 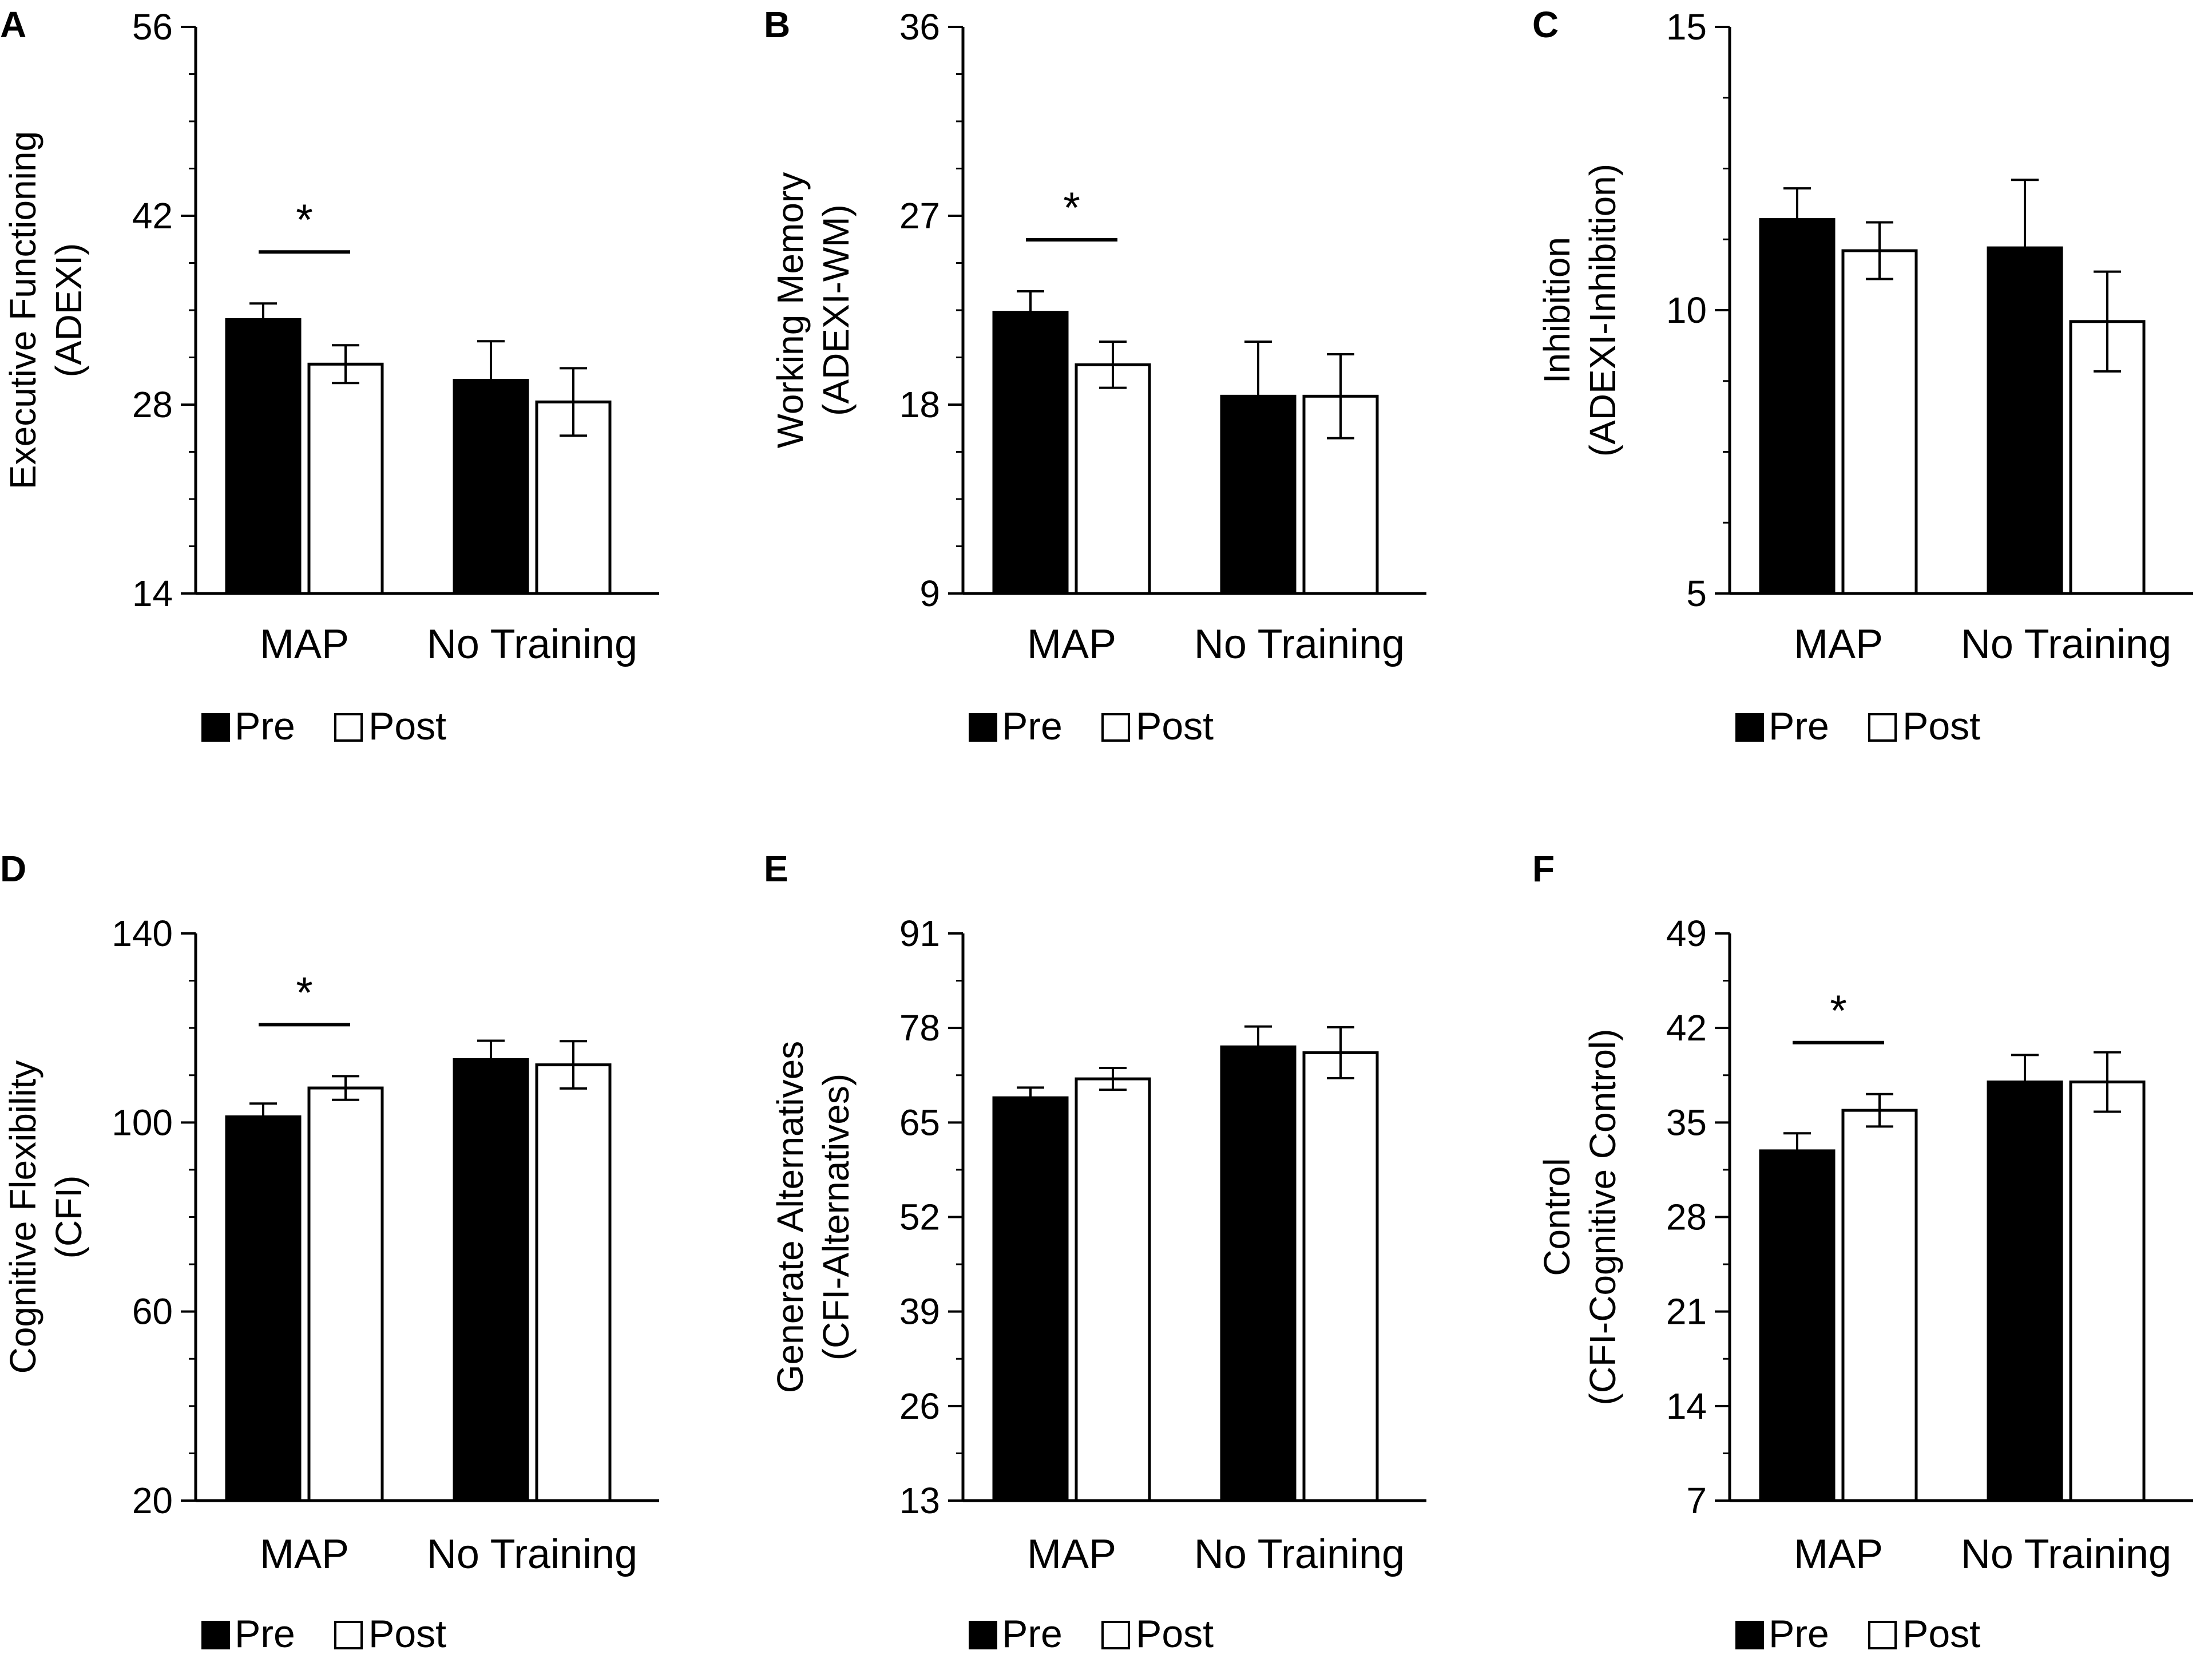 I want to click on panel-letter-f: F, so click(x=1543, y=868).